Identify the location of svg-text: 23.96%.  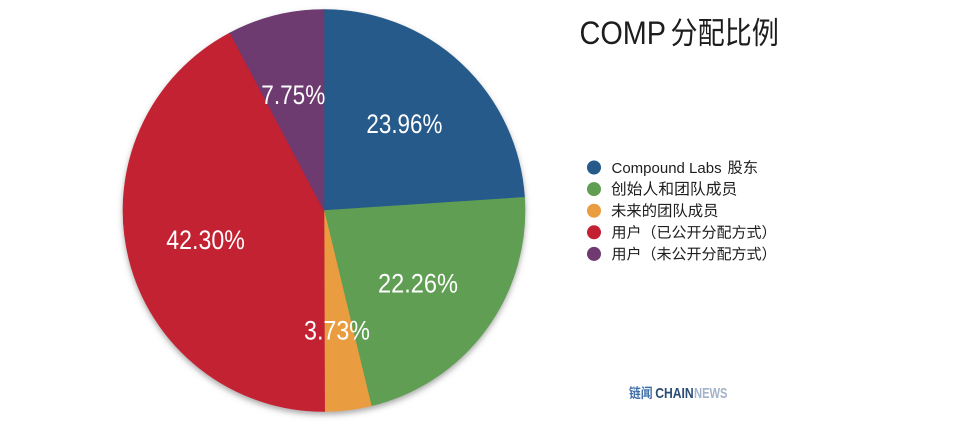
(404, 124).